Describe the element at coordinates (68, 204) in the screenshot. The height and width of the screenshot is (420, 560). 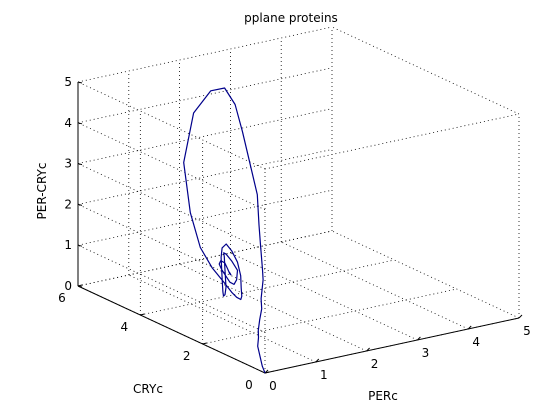
I see `z-tick-label: 2` at that location.